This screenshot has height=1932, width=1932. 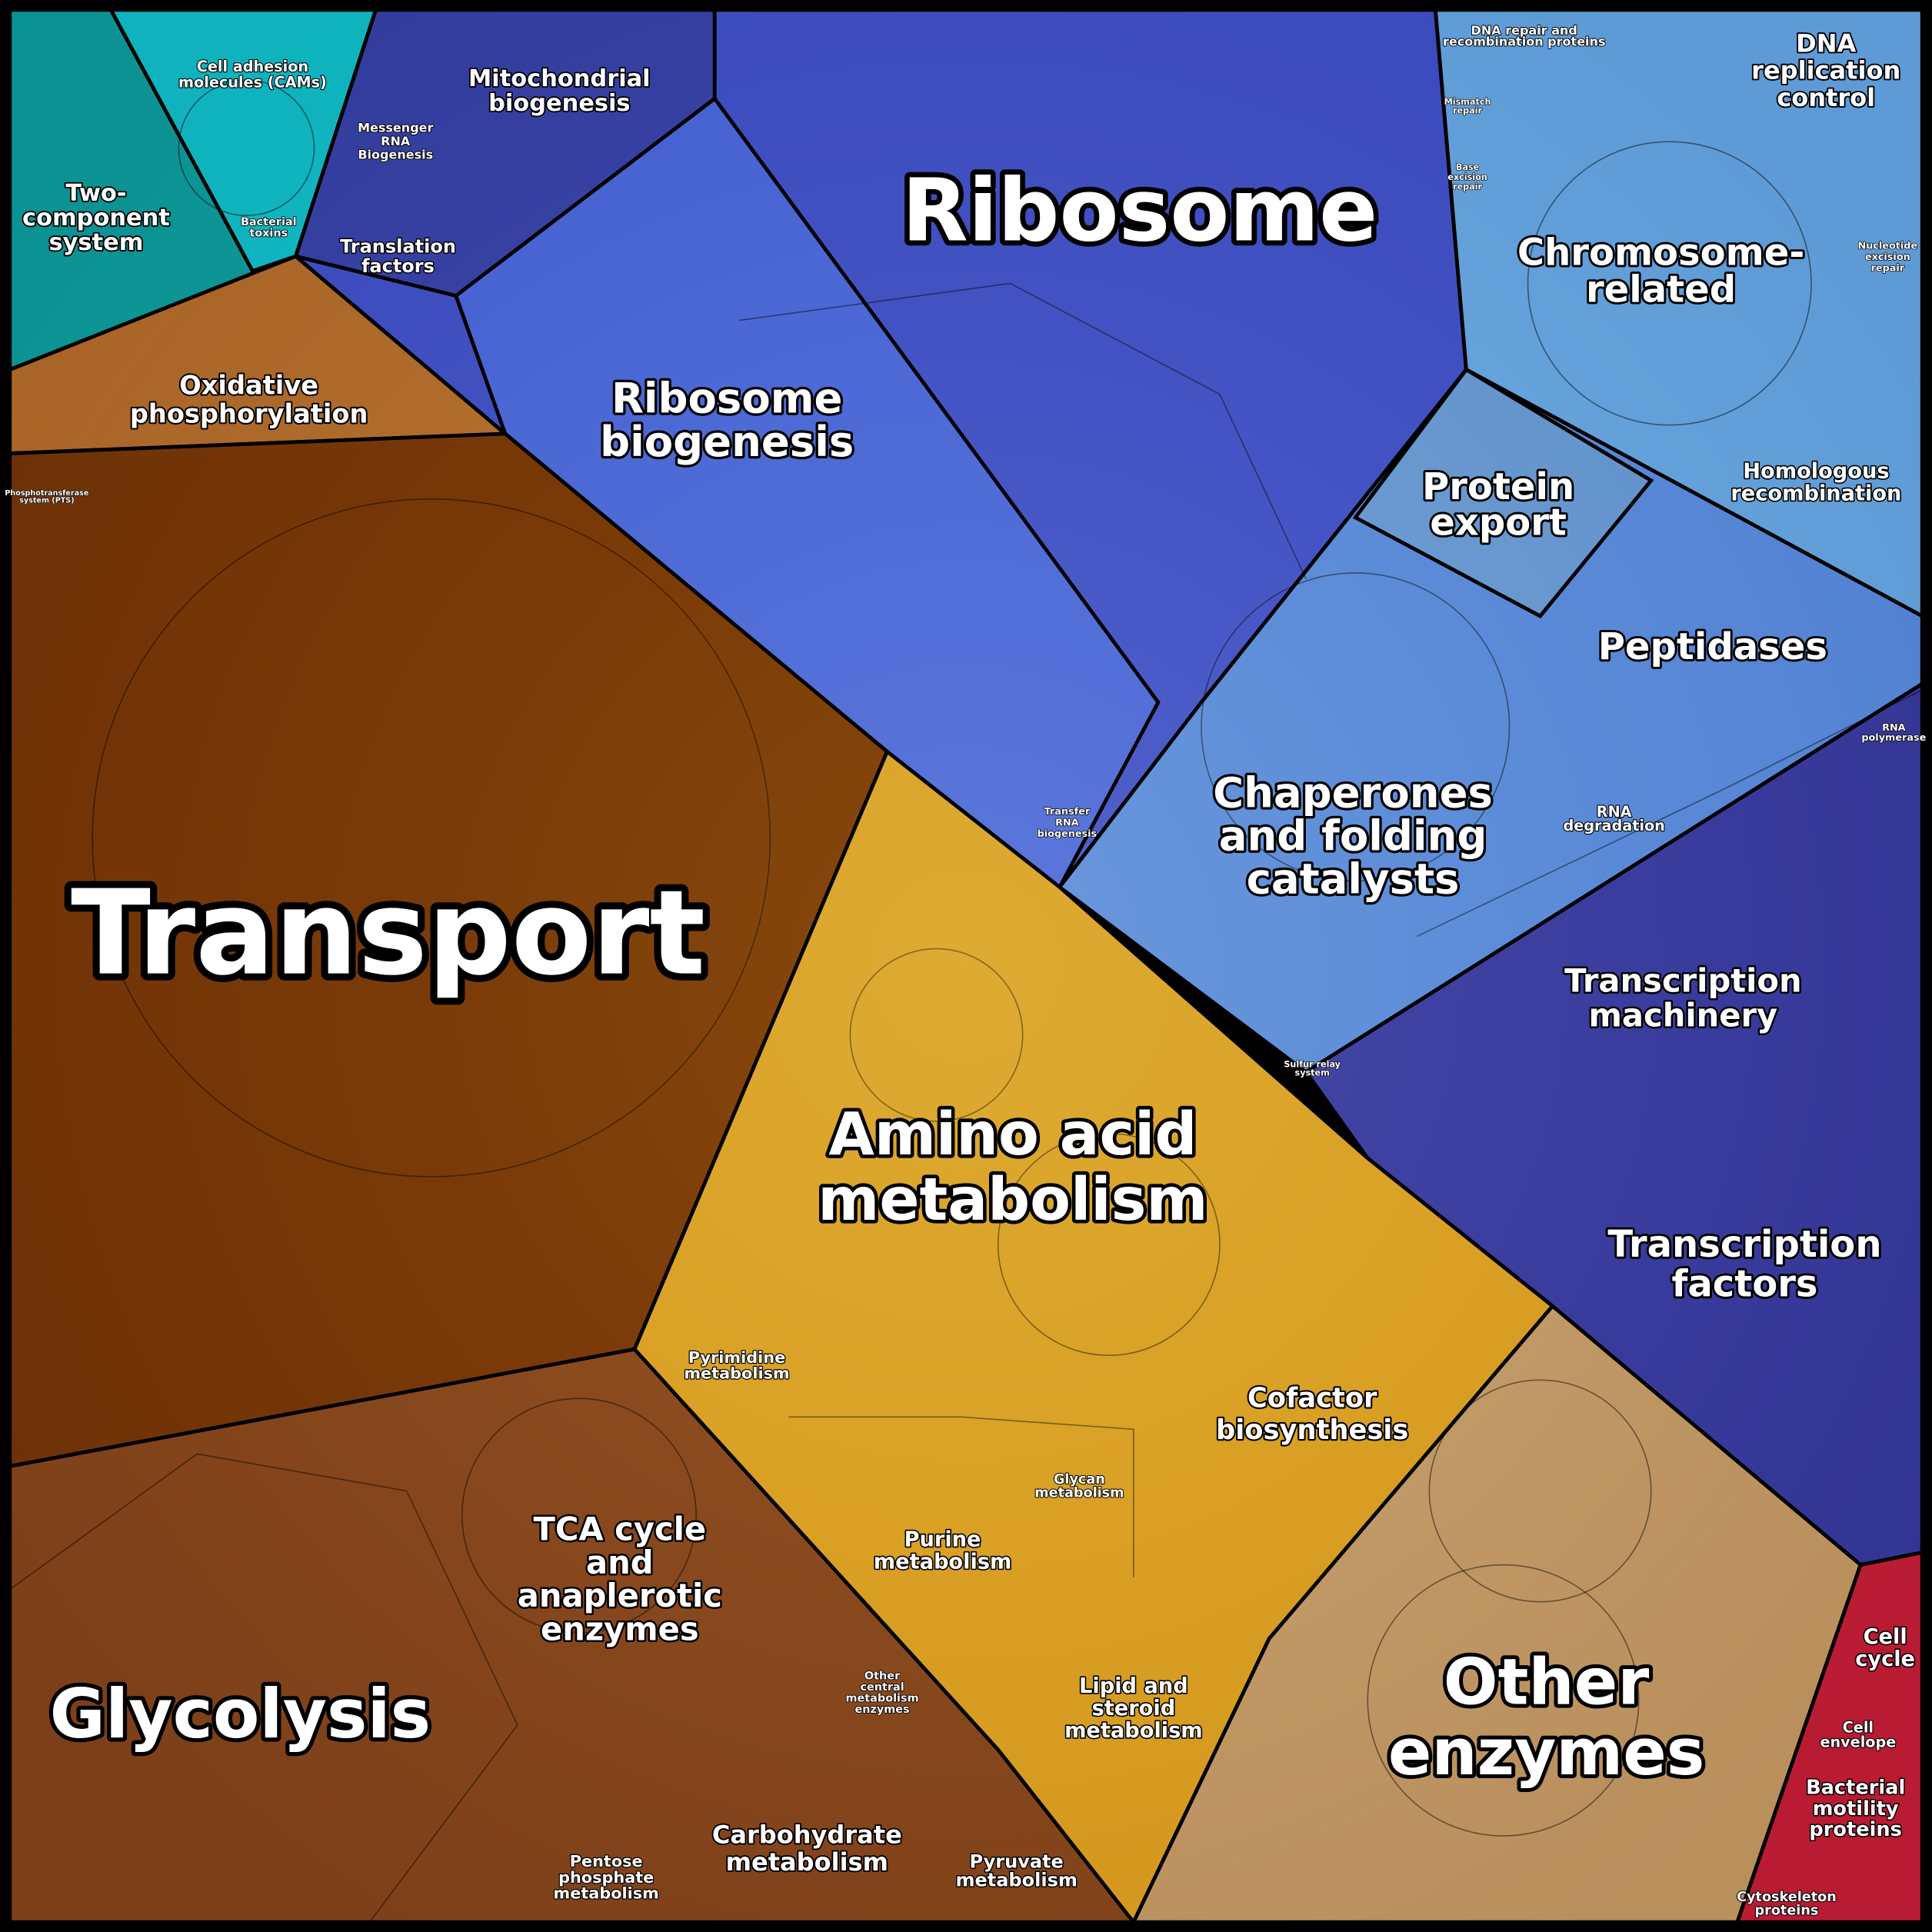 What do you see at coordinates (1816, 472) in the screenshot?
I see `region-label: Homologous` at bounding box center [1816, 472].